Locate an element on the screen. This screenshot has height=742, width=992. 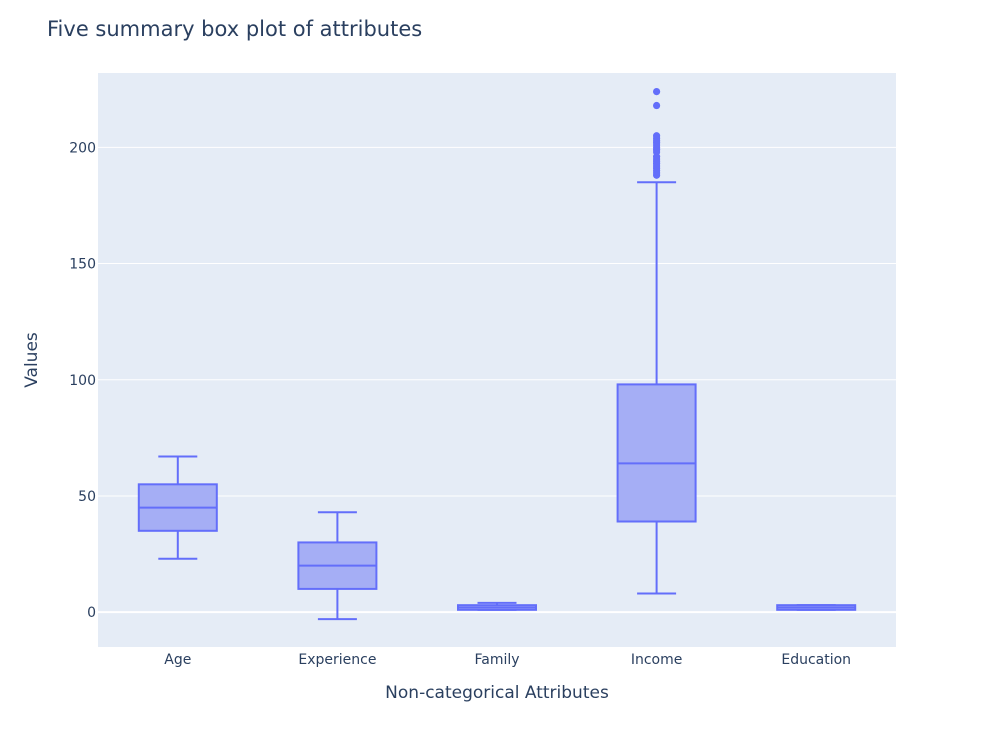
x-tick-label: Age is located at coordinates (177, 660).